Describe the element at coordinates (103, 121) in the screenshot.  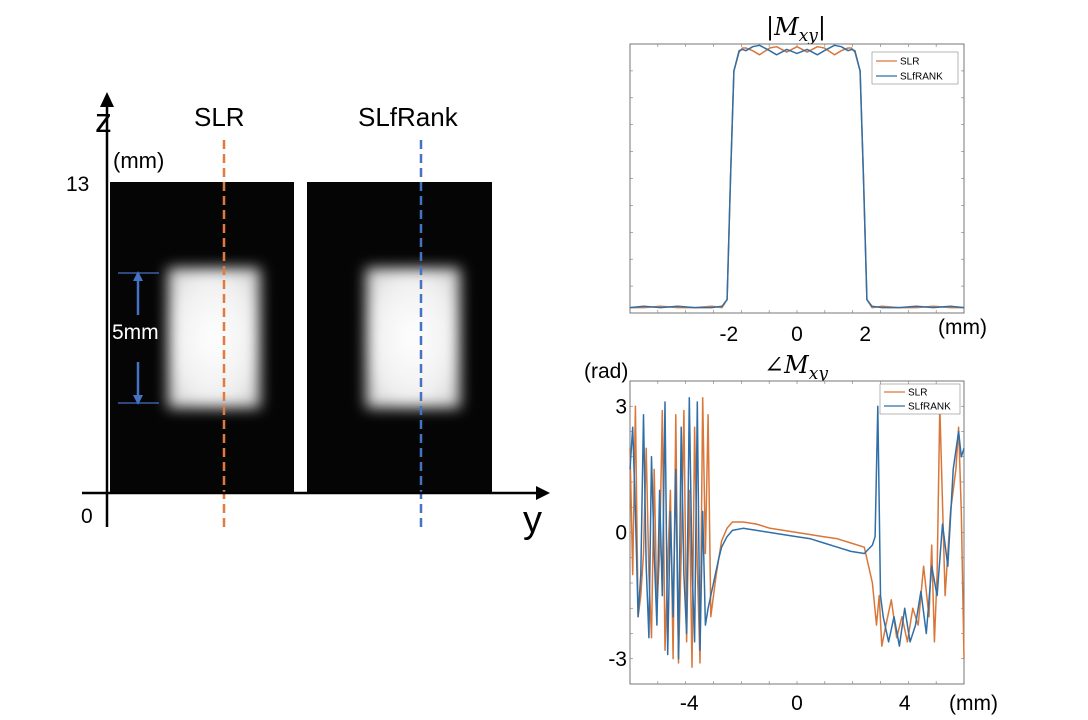
I see `z-axis-label: z` at that location.